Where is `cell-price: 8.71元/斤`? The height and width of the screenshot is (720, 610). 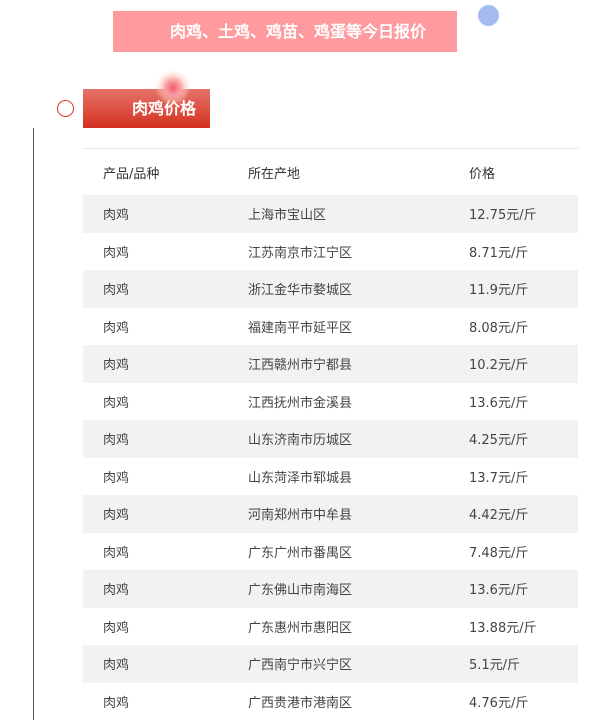
cell-price: 8.71元/斤 is located at coordinates (499, 253).